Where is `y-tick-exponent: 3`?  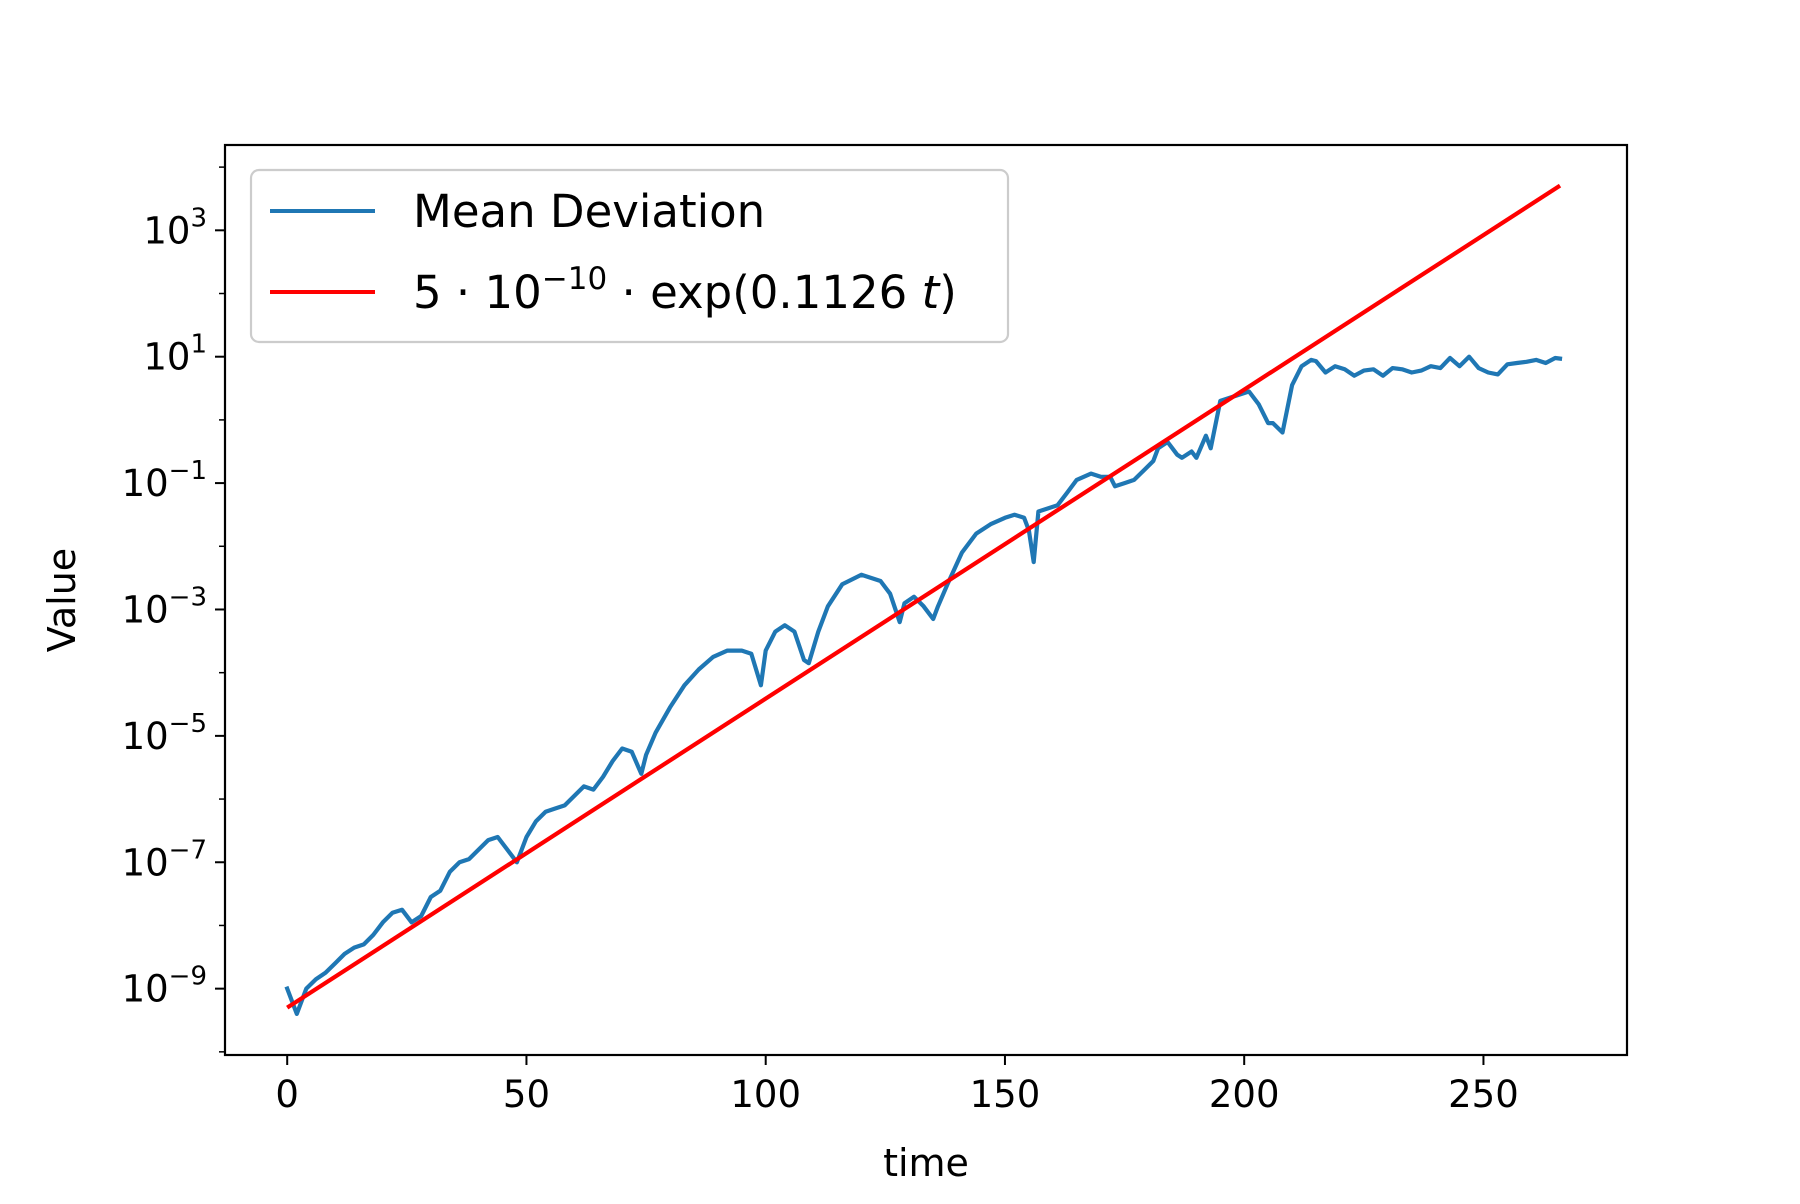 y-tick-exponent: 3 is located at coordinates (198, 218).